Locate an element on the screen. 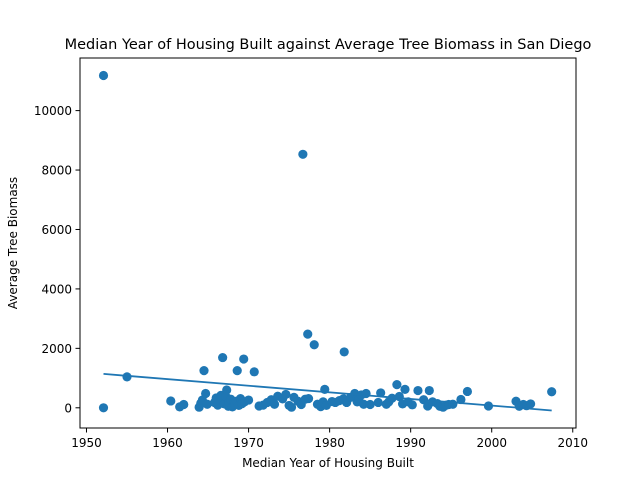 Image resolution: width=640 pixels, height=480 pixels. x-tick-label: 1960 is located at coordinates (167, 443).